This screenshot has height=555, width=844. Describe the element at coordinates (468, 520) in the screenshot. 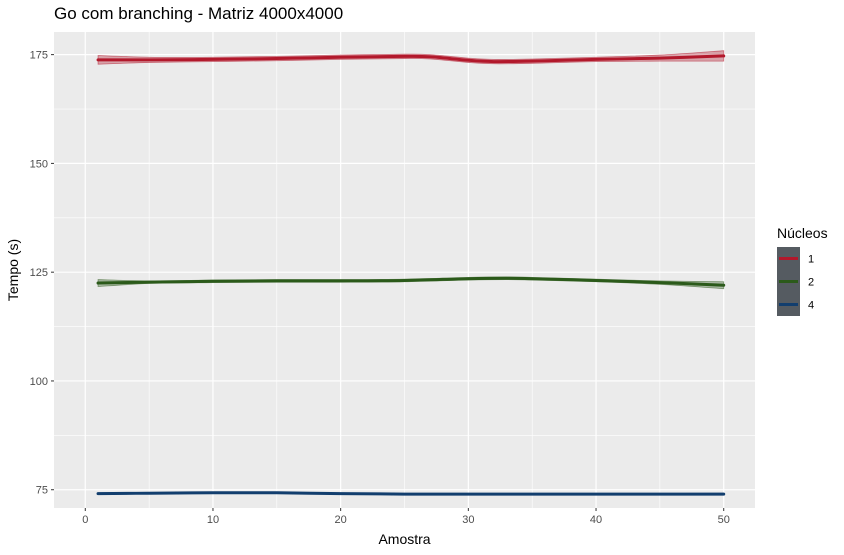

I see `x-tick-label: 30` at that location.